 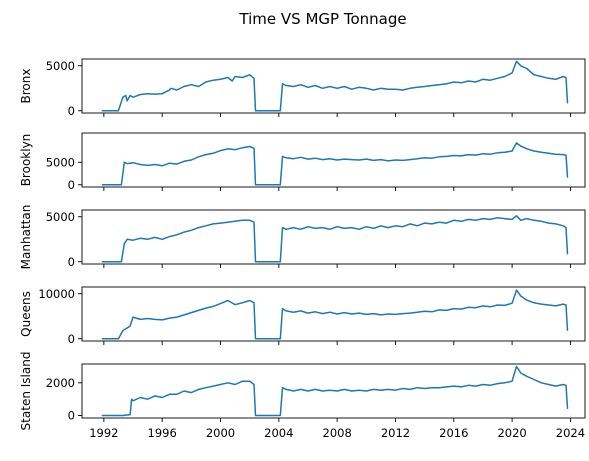 I want to click on y-axis-label: Brooklyn, so click(x=26, y=160).